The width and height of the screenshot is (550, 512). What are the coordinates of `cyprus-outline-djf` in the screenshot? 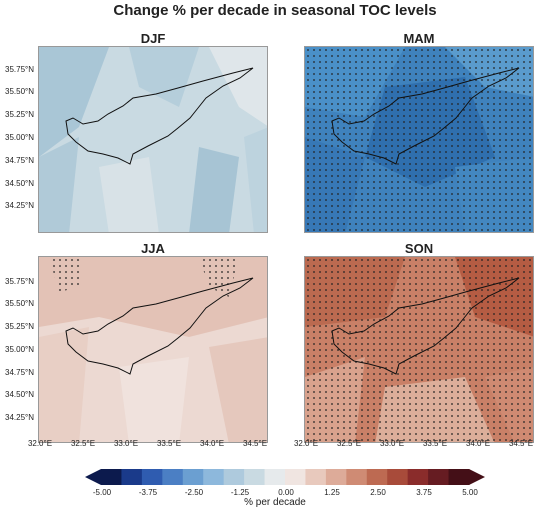 It's located at (159, 116).